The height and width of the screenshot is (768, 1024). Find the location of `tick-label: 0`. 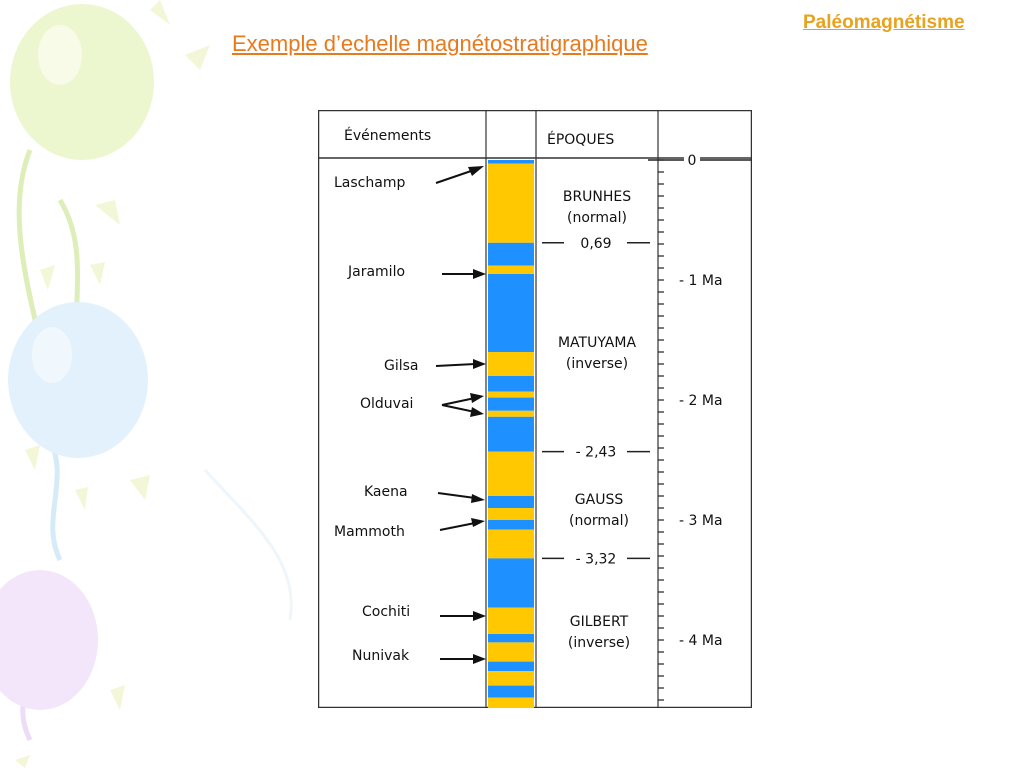

tick-label: 0 is located at coordinates (692, 161).